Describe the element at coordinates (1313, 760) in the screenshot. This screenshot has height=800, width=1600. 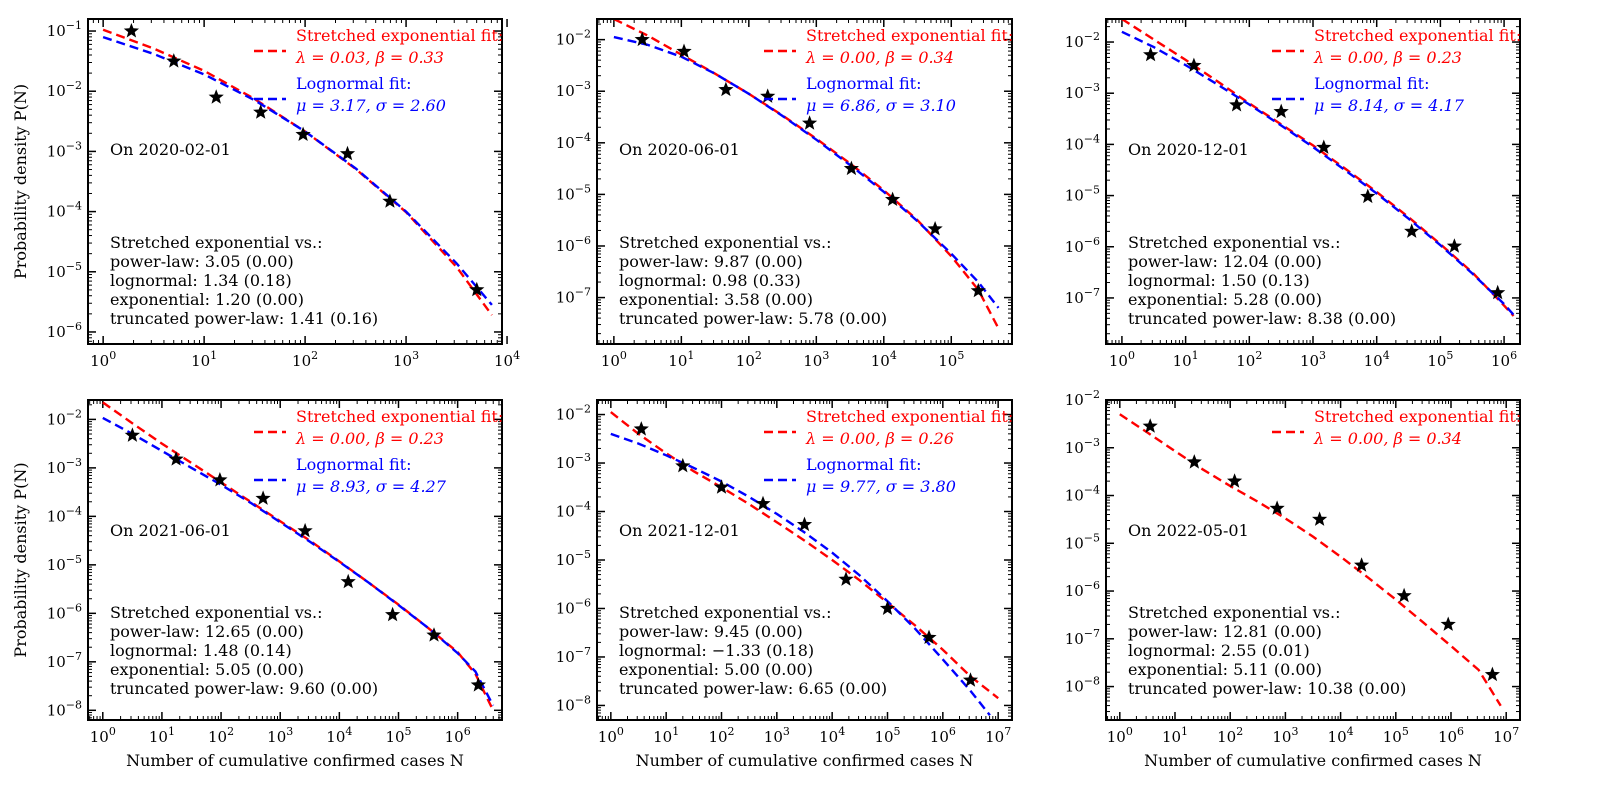
I see `x-axis-title: Number of cumulative confirmed cases N` at that location.